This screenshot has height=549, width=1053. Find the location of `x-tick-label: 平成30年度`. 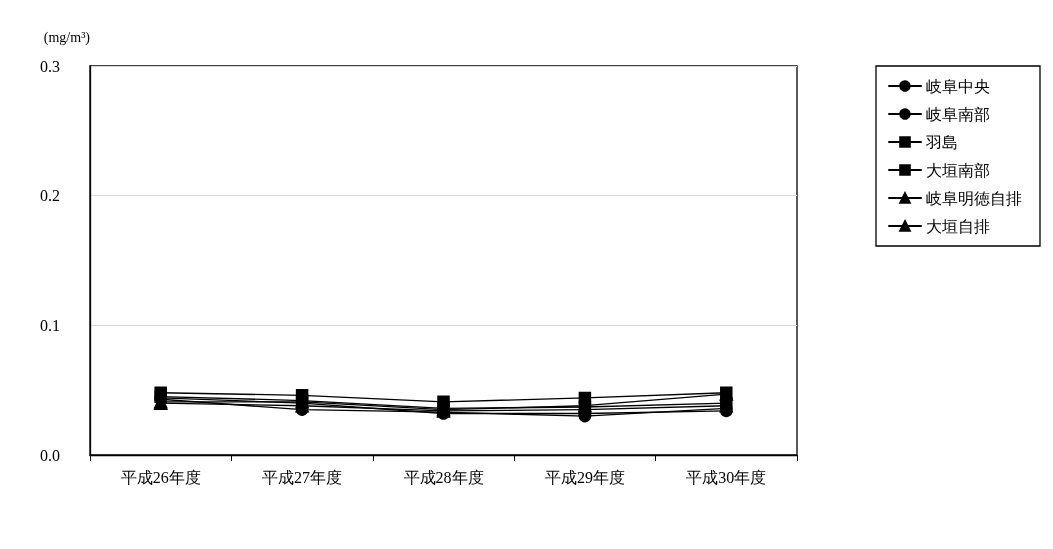

x-tick-label: 平成30年度 is located at coordinates (726, 477).